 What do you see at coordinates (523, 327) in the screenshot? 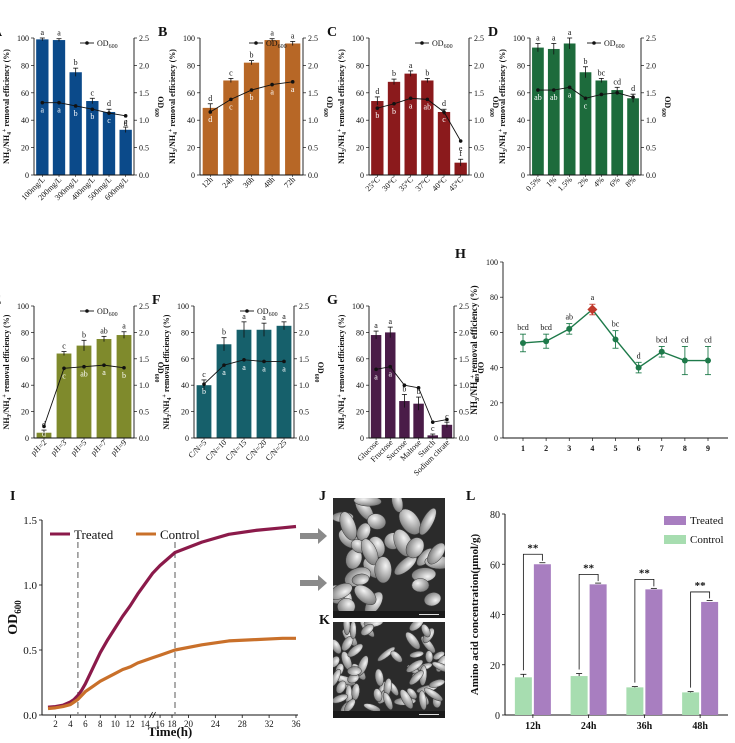
I see `significance-letter: bcd` at bounding box center [523, 327].